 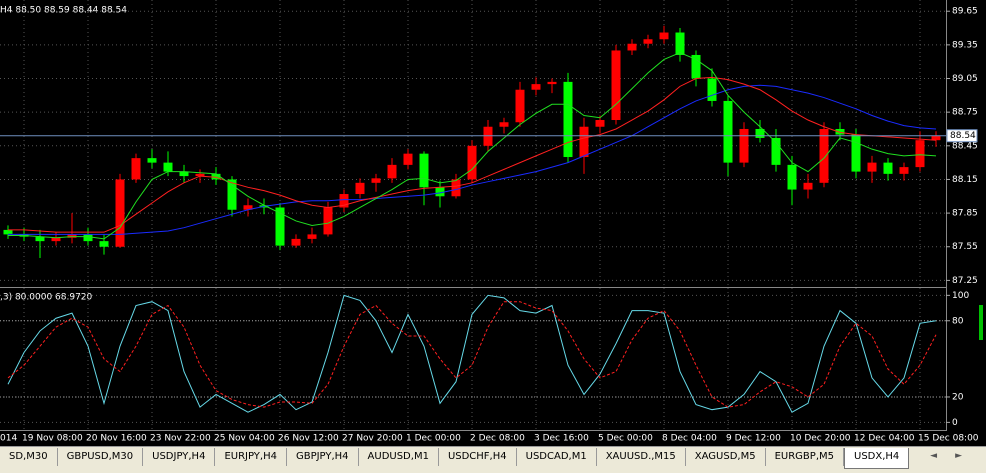 I want to click on x-tick-label: 3 Dec 16:00, so click(x=561, y=439).